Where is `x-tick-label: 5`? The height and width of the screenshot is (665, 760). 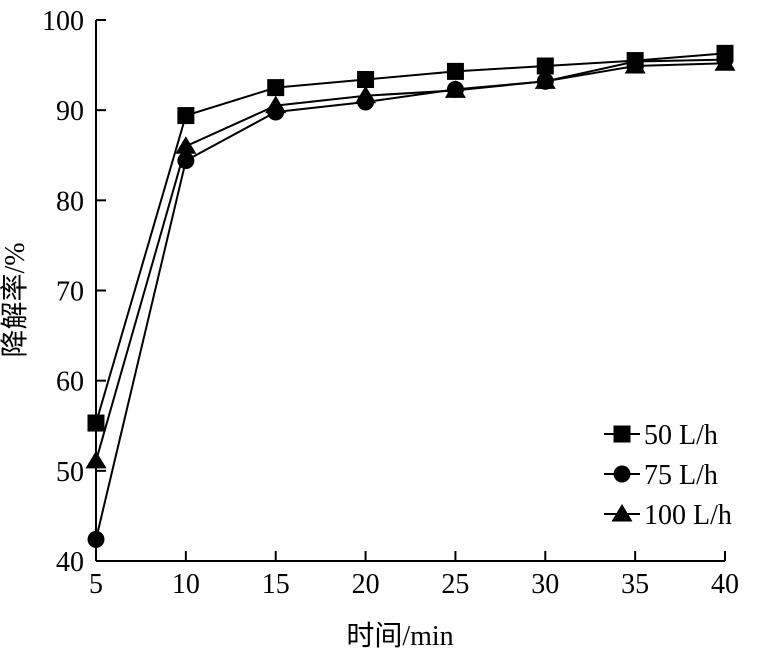
x-tick-label: 5 is located at coordinates (96, 584).